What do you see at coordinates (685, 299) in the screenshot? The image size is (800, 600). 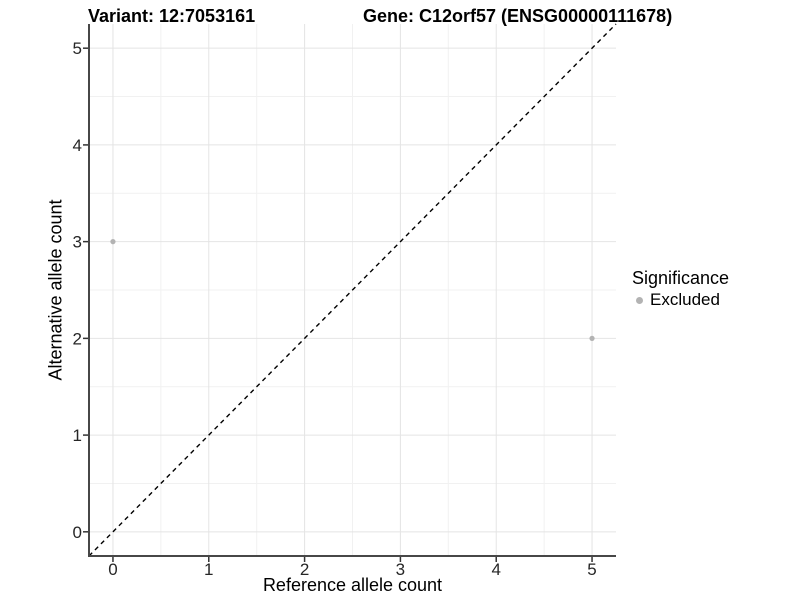 I see `legend-item-label: Excluded` at bounding box center [685, 299].